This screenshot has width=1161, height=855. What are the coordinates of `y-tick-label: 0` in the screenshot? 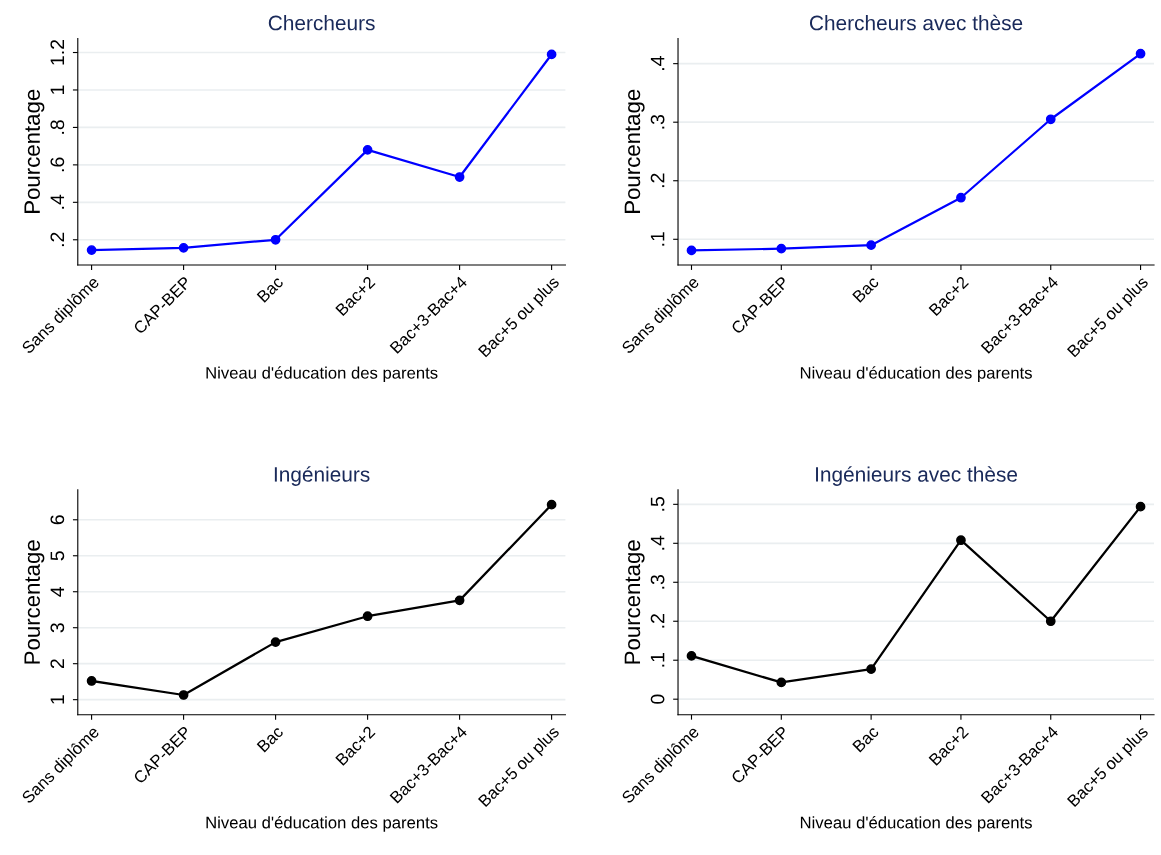 It's located at (657, 699).